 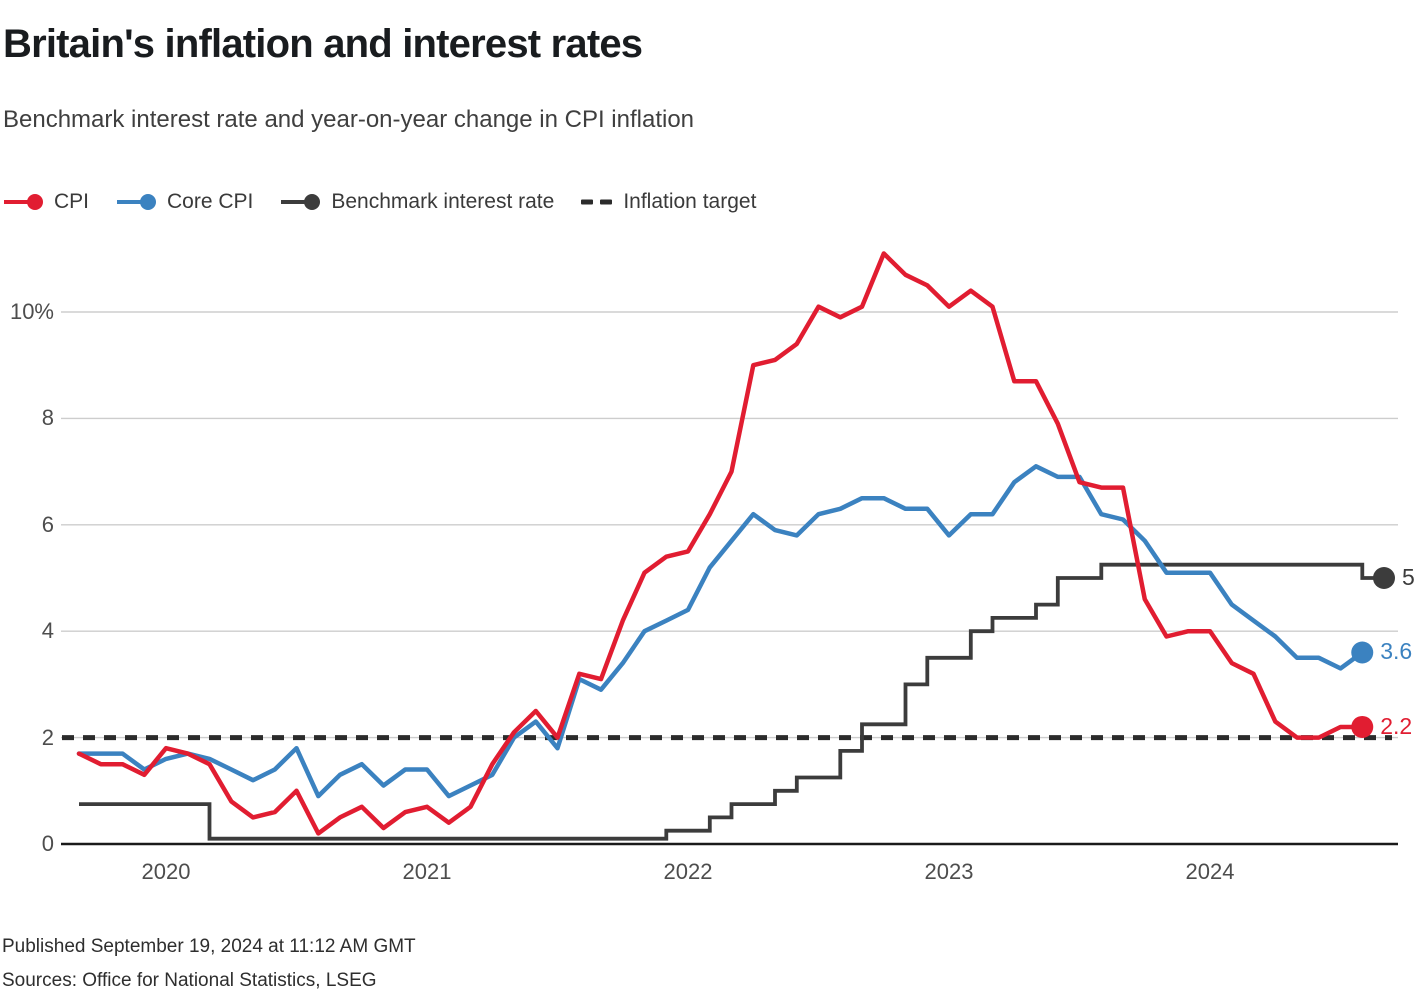 I want to click on cpi-end-value: 2.2, so click(x=1396, y=725).